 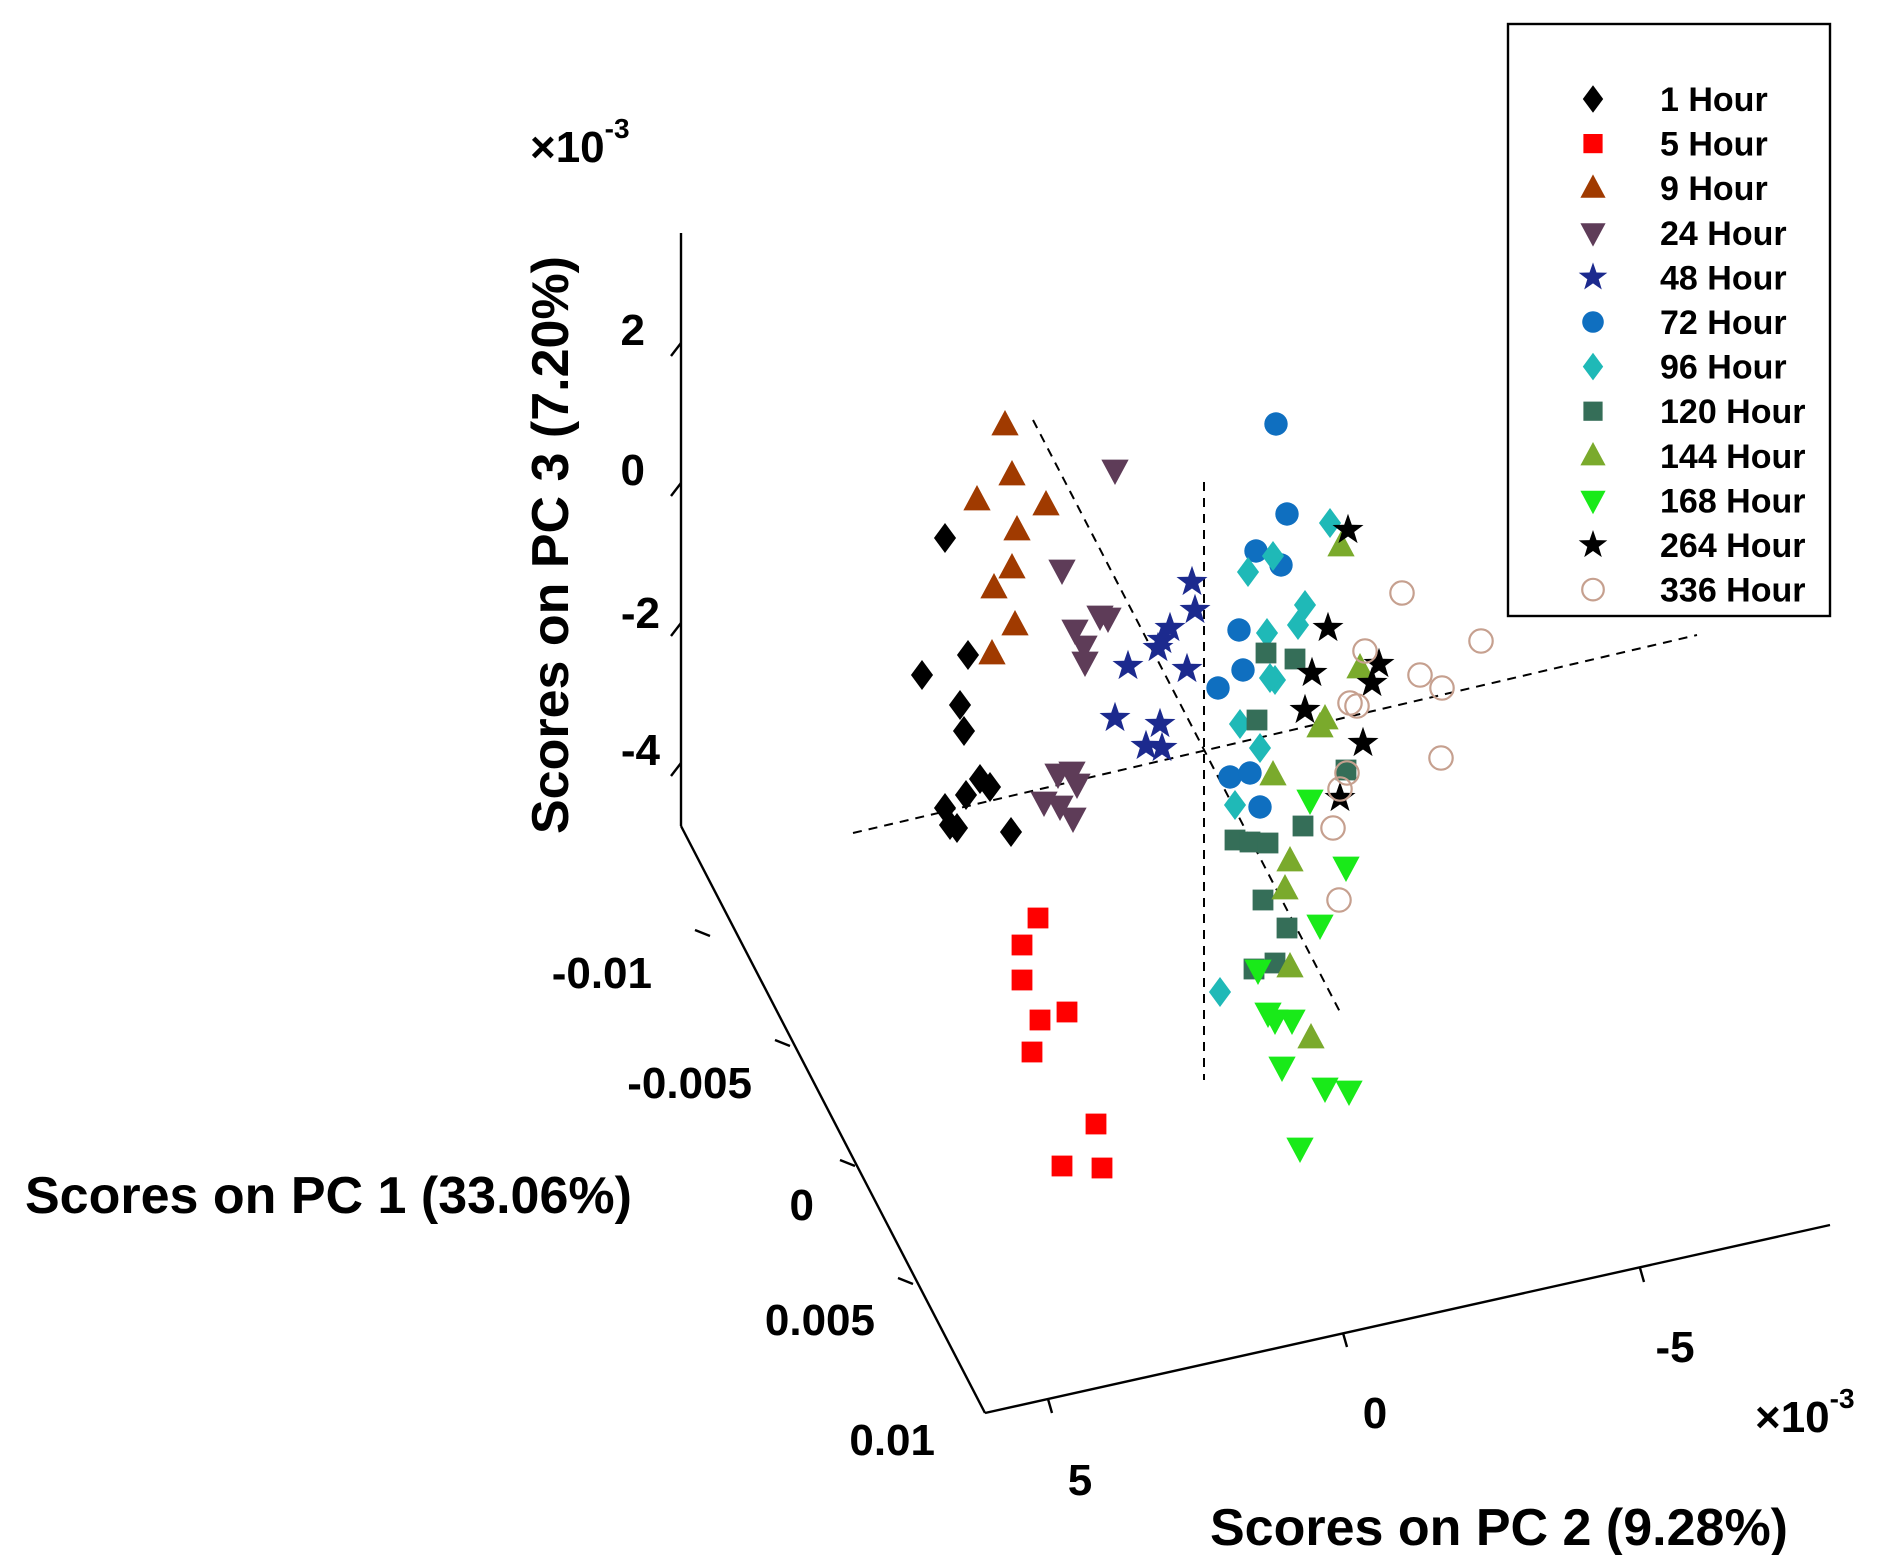 I want to click on legend-label-24-hour: 24 Hour, so click(x=1723, y=234).